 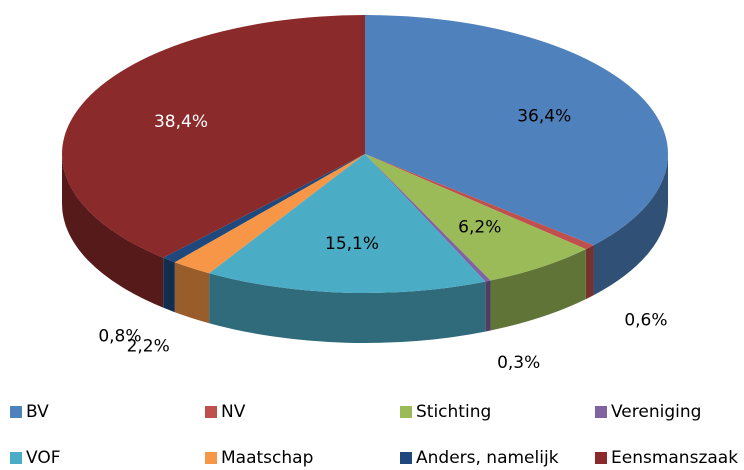 What do you see at coordinates (656, 412) in the screenshot?
I see `legend-label: Vereniging` at bounding box center [656, 412].